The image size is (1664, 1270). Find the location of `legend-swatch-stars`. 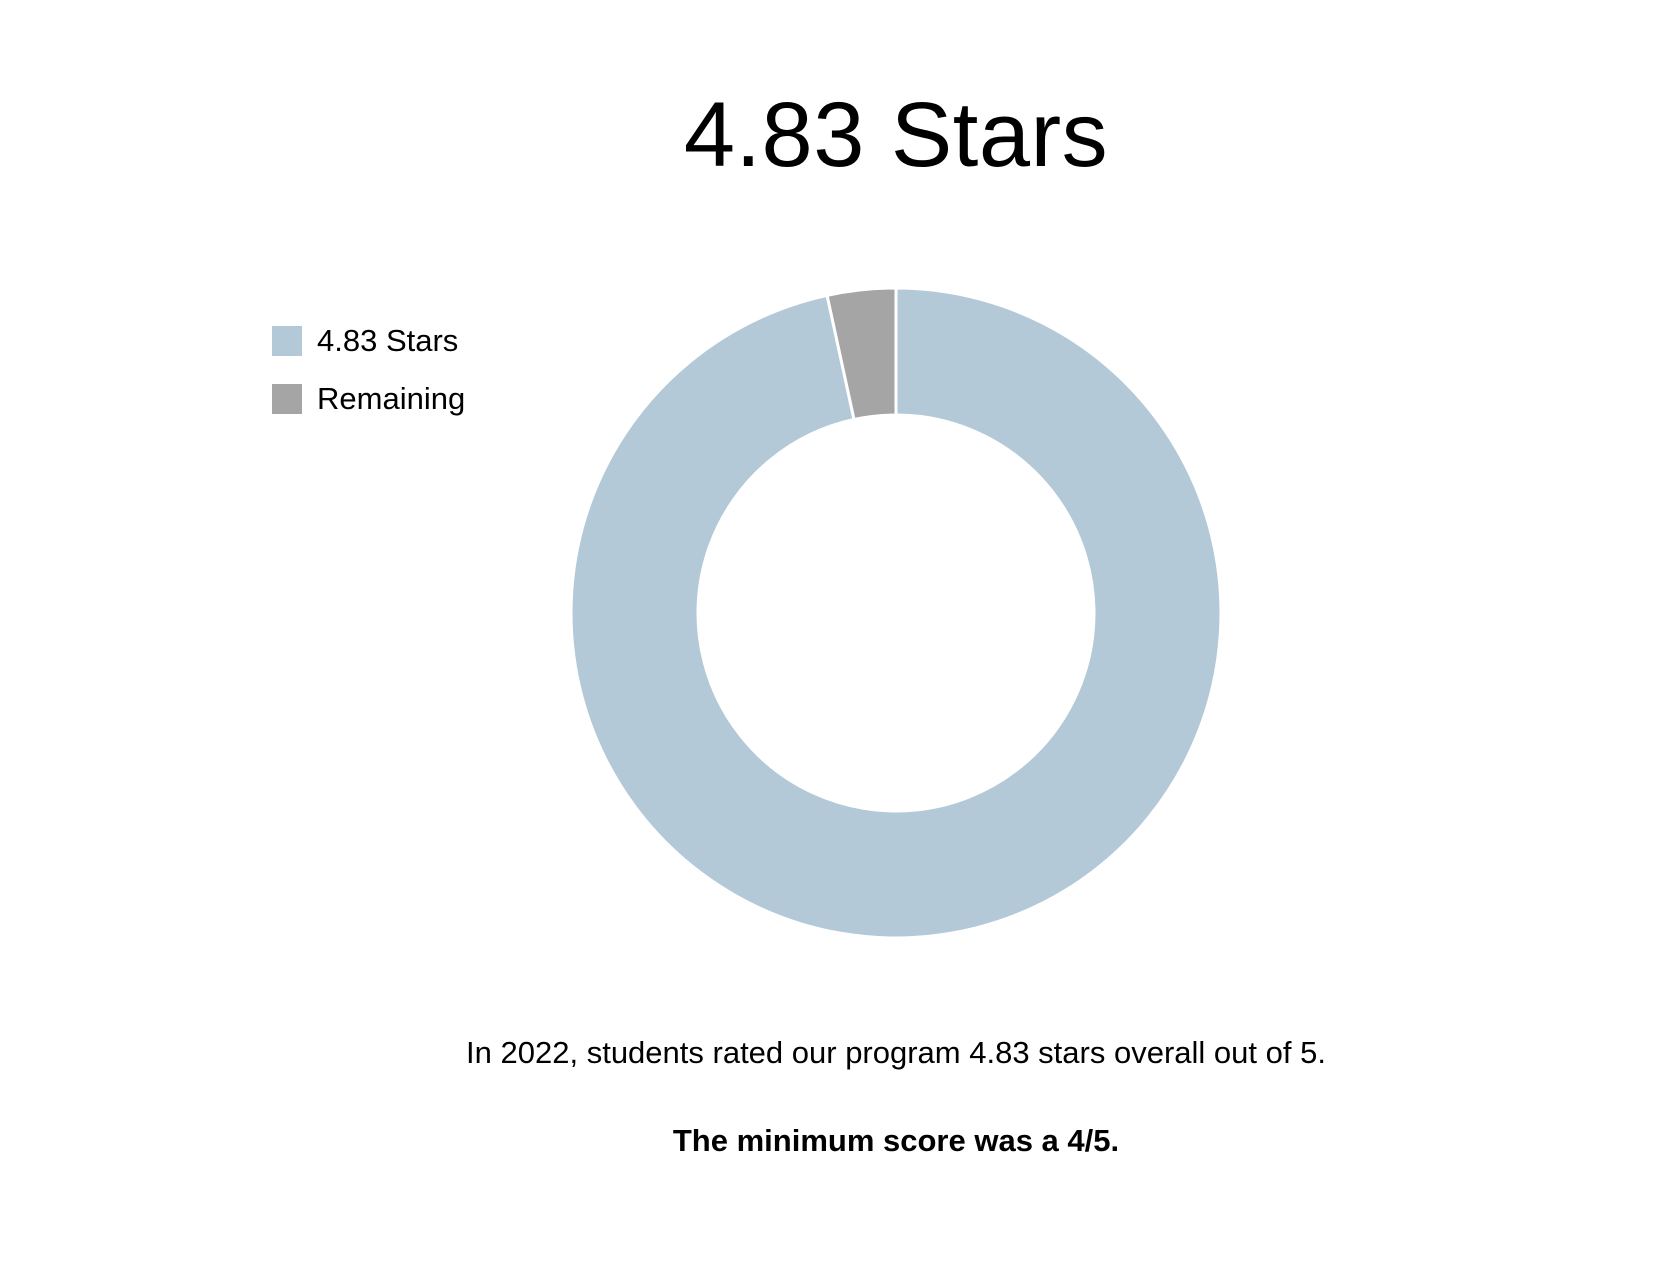

legend-swatch-stars is located at coordinates (287, 341).